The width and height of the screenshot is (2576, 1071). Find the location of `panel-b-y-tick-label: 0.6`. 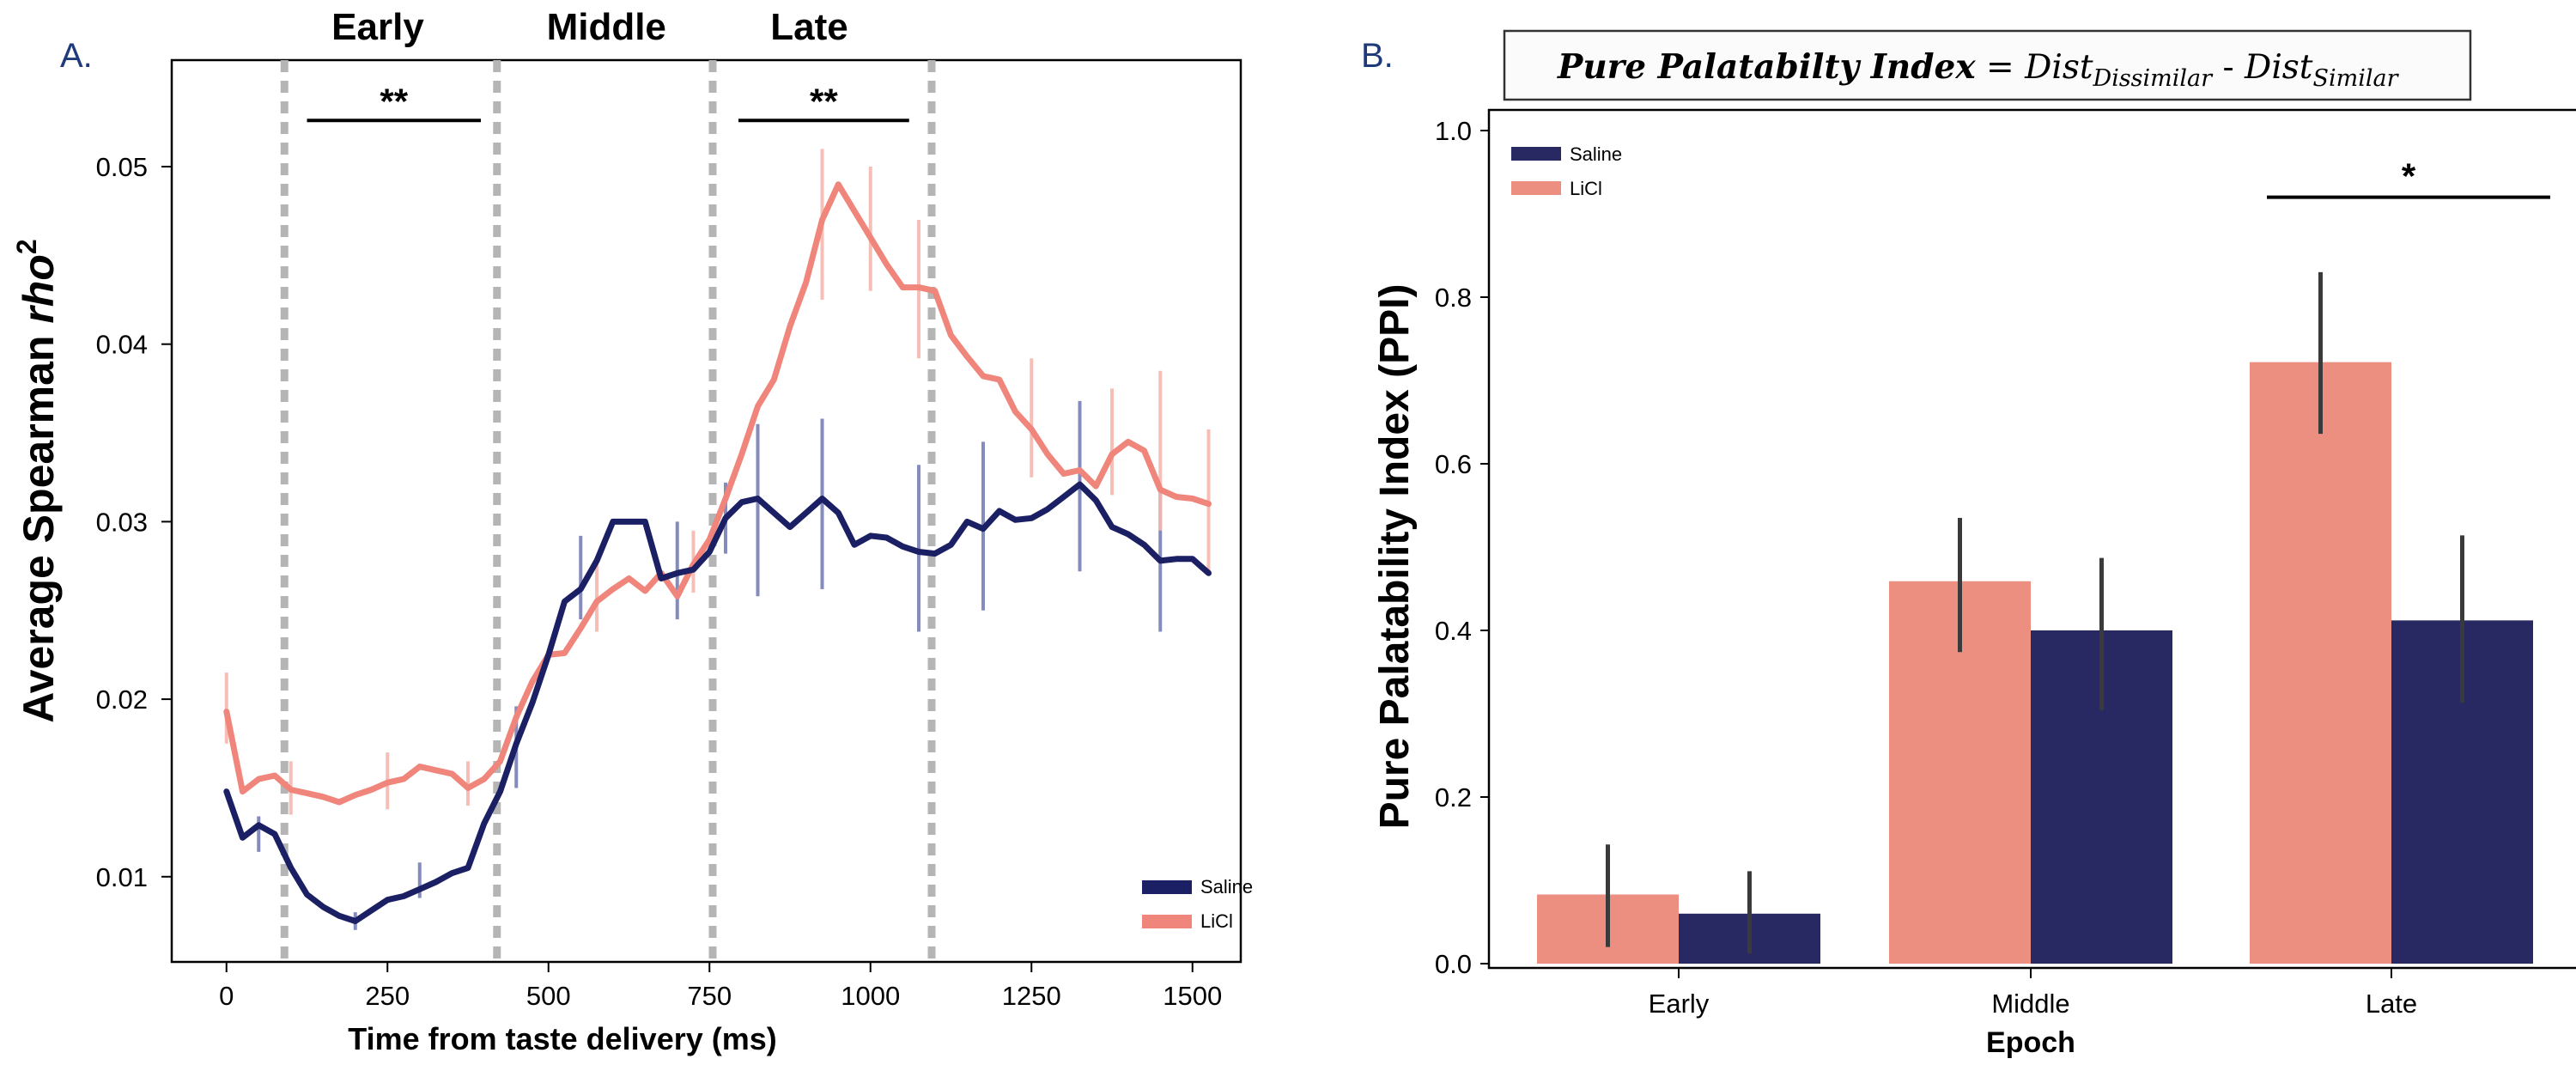

panel-b-y-tick-label: 0.6 is located at coordinates (1453, 464).